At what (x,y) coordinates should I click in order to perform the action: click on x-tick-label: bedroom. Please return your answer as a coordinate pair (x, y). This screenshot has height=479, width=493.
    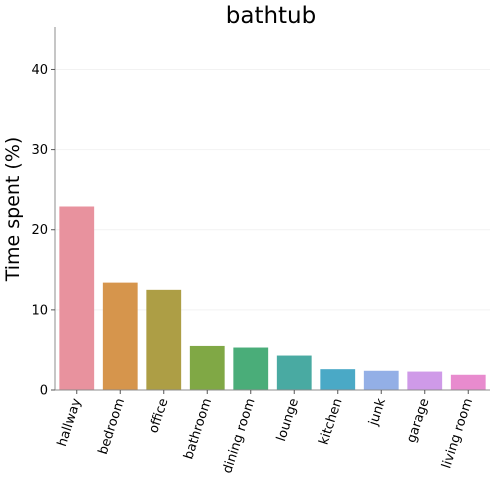
    Looking at the image, I should click on (112, 427).